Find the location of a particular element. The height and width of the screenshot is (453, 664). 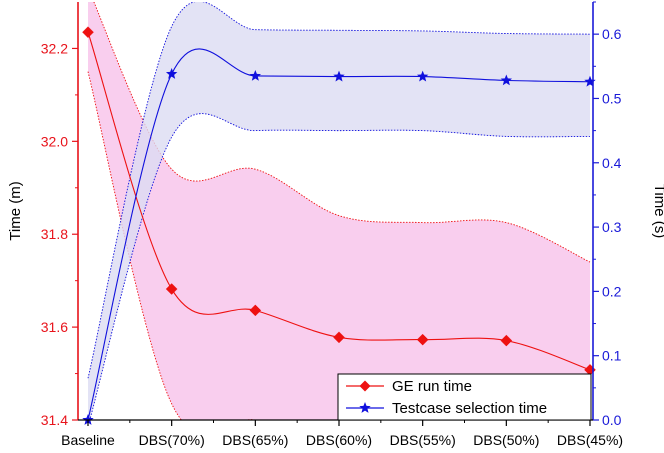

x-tick-label: DBS(70%) is located at coordinates (172, 440).